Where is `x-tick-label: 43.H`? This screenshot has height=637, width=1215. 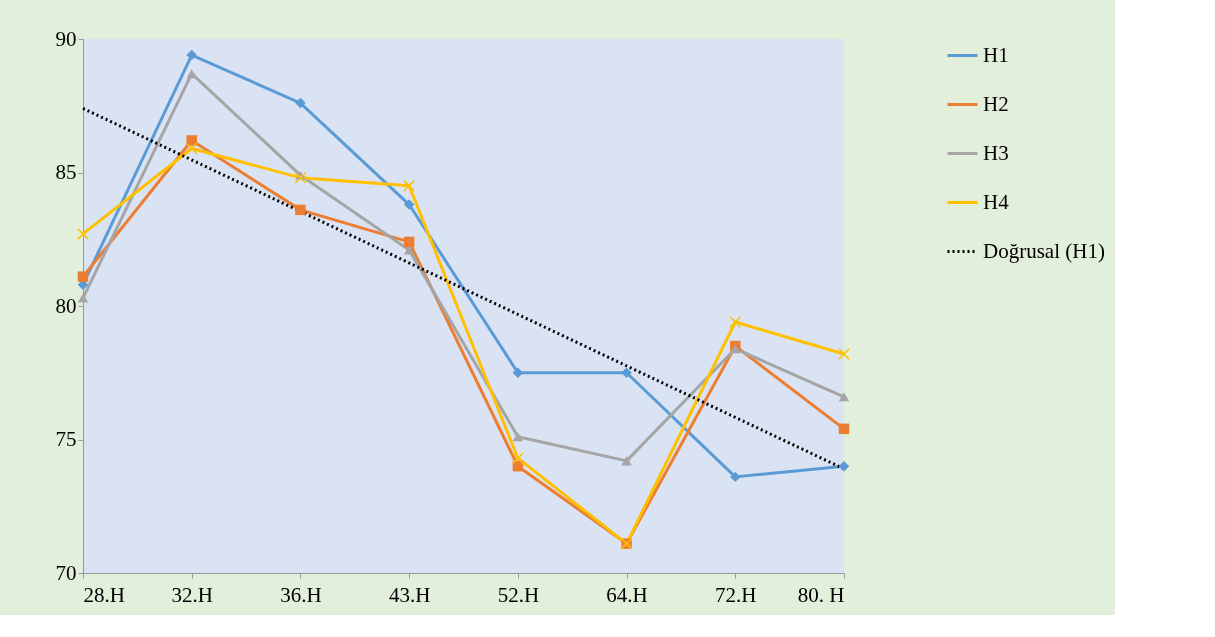 x-tick-label: 43.H is located at coordinates (409, 594).